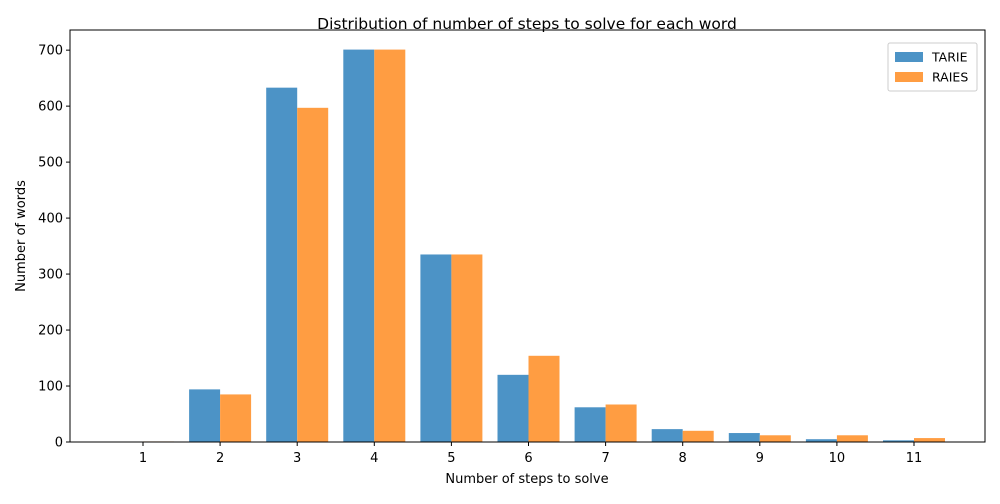 The image size is (1000, 504). Describe the element at coordinates (50, 51) in the screenshot. I see `y-tick-label: 700` at that location.